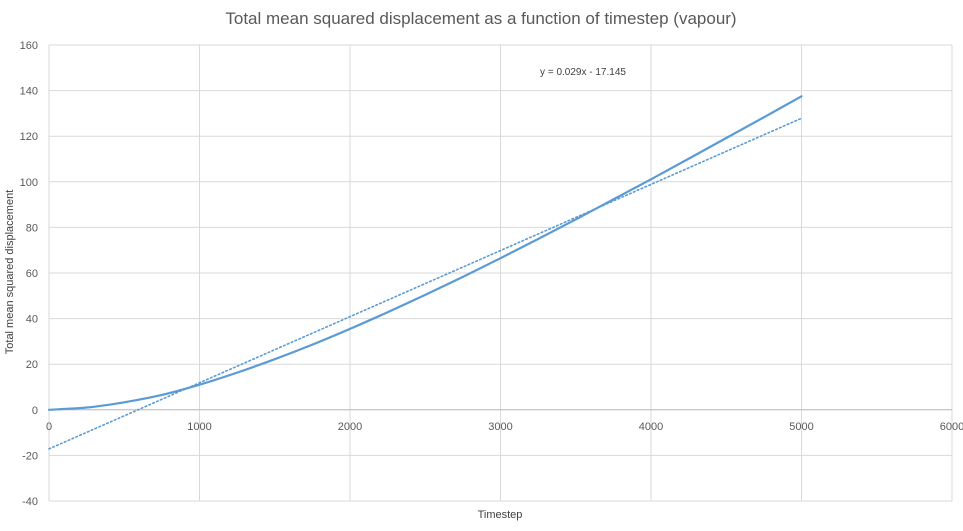 Image resolution: width=963 pixels, height=531 pixels. Describe the element at coordinates (32, 228) in the screenshot. I see `y-tick-label: 80` at that location.